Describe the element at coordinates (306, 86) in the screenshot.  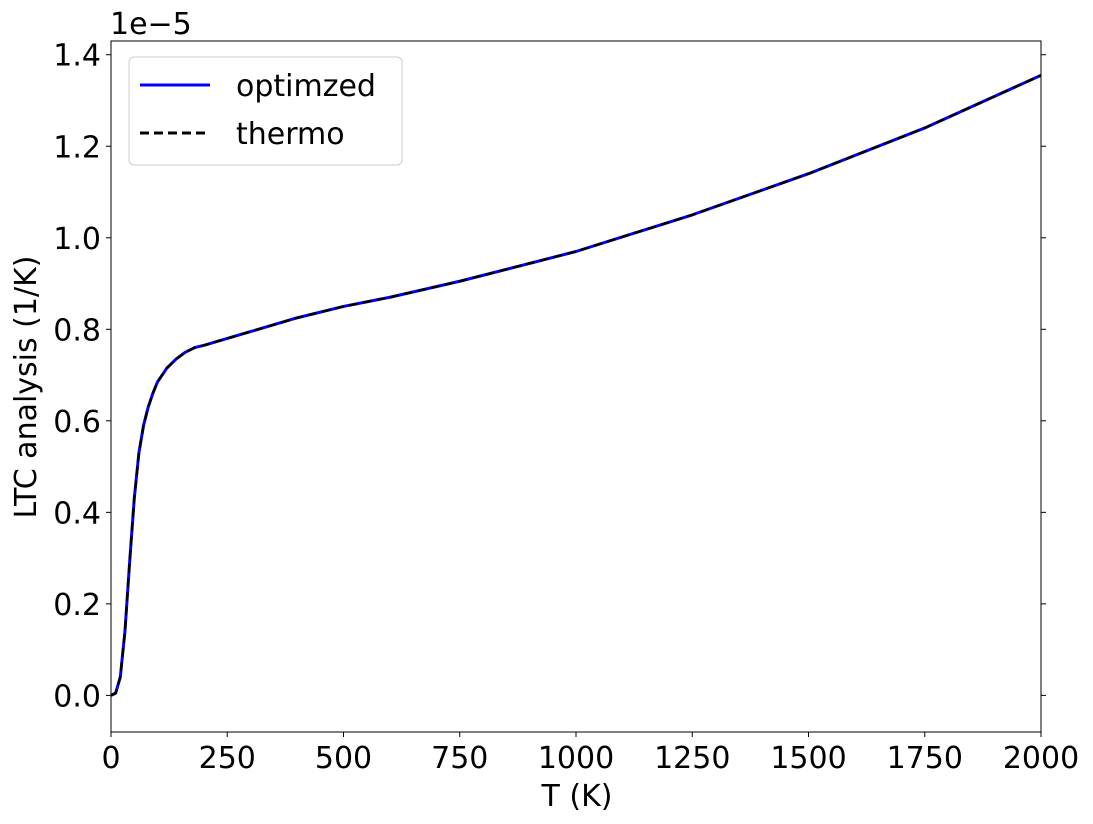
I see `legend-label-optimzed: optimzed` at that location.